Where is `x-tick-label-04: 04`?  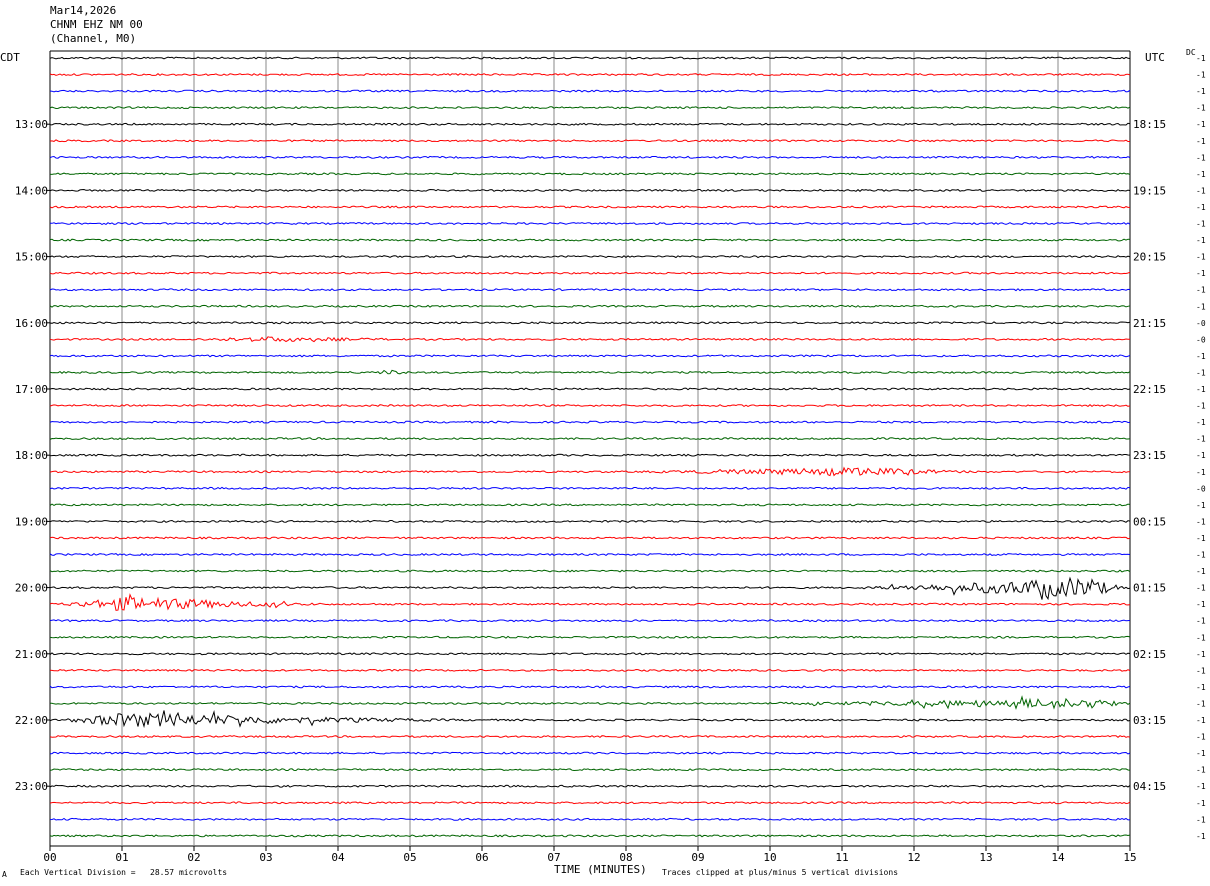
x-tick-label-04: 04 is located at coordinates (338, 857).